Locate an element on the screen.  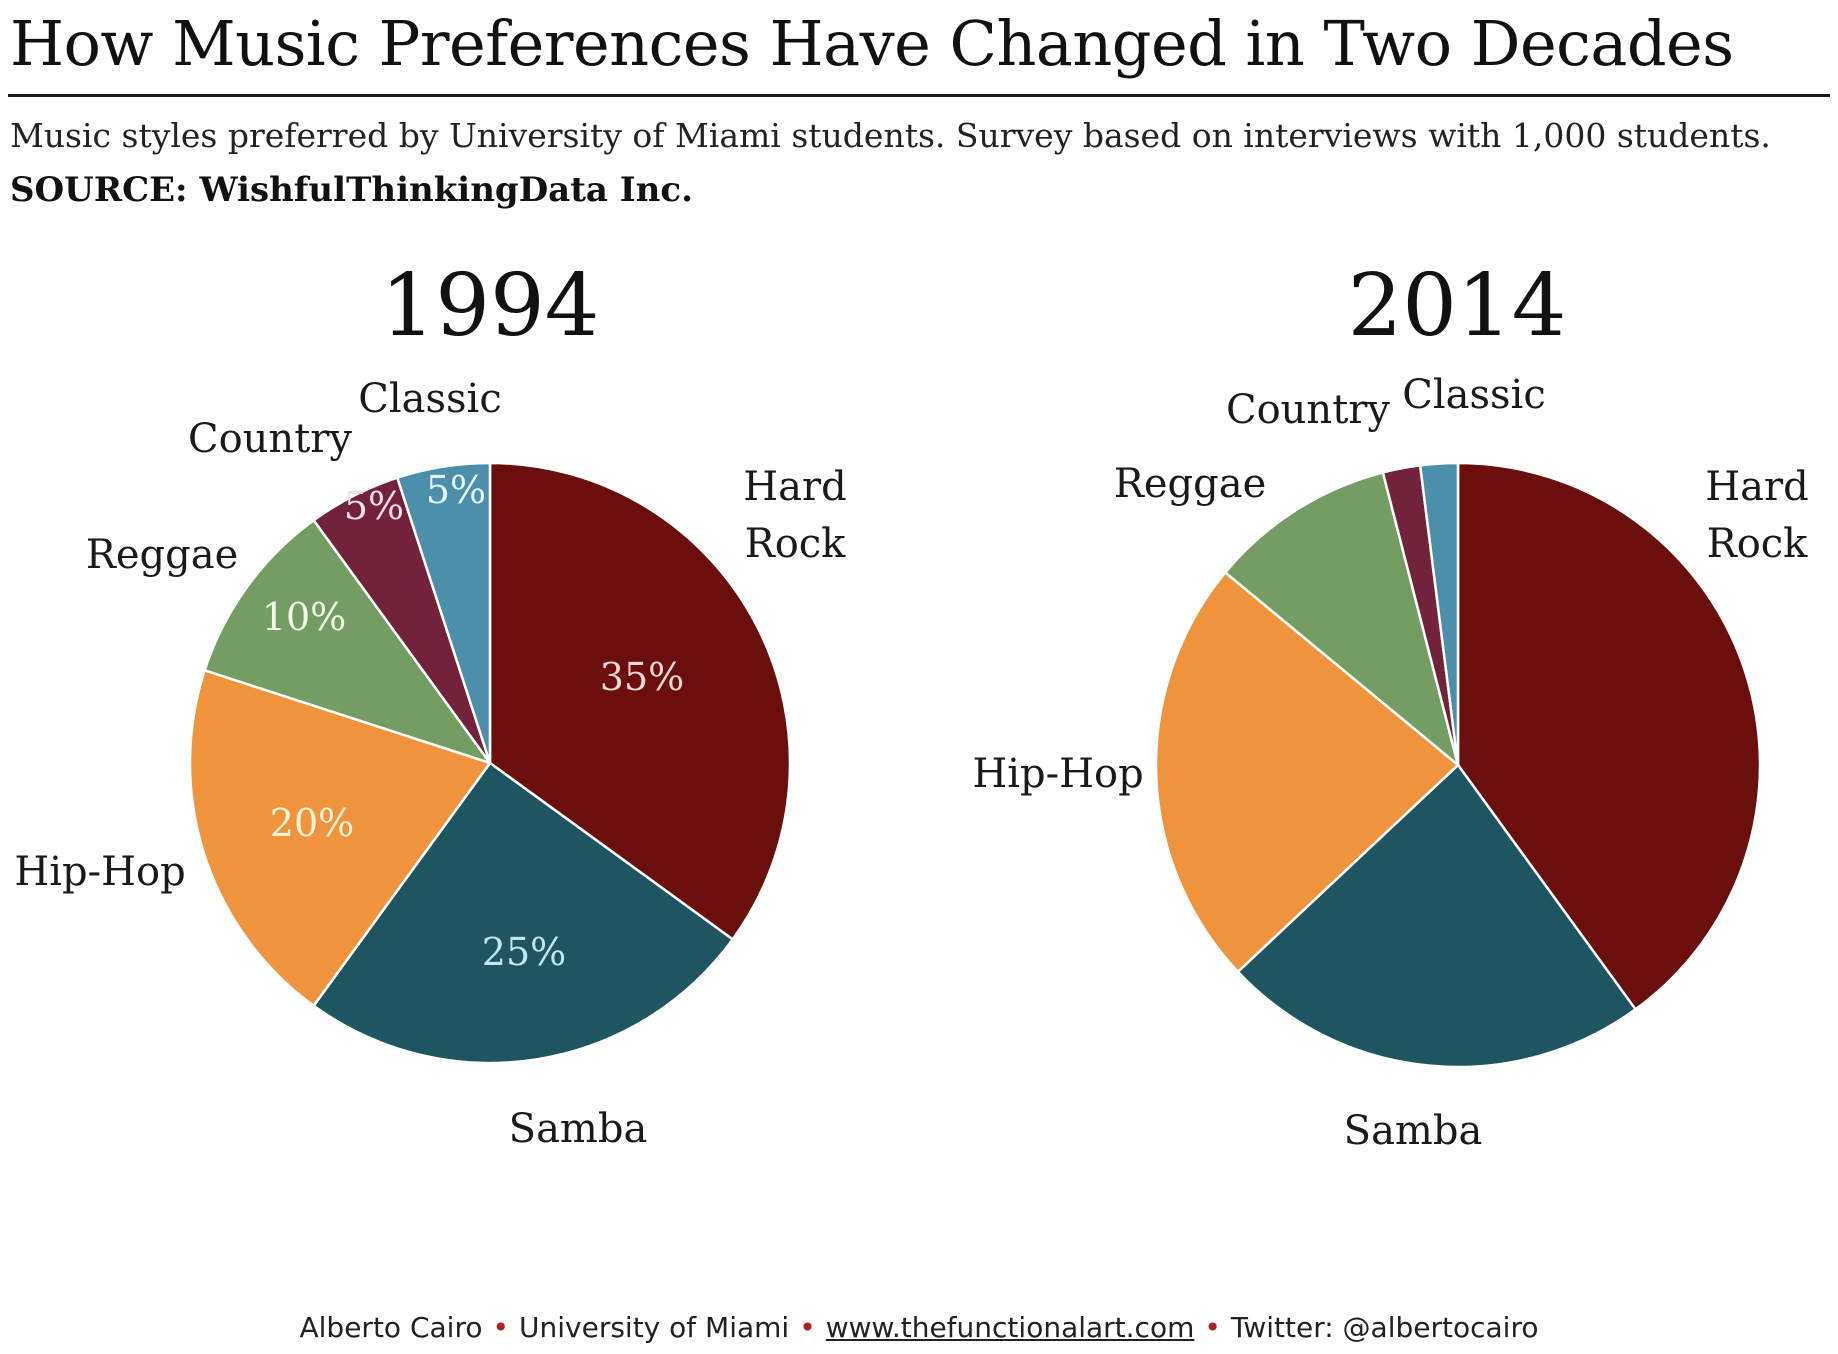
data-label-hard-rock: 35% is located at coordinates (642, 677).